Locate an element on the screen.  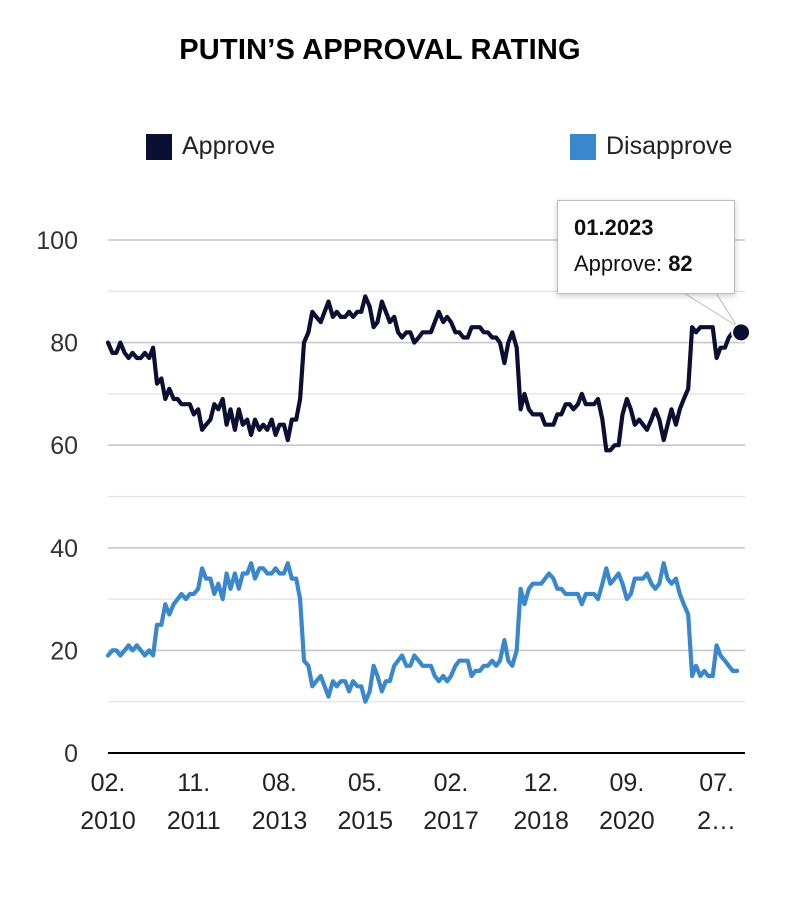
y-tick-label-40: 40 is located at coordinates (64, 549).